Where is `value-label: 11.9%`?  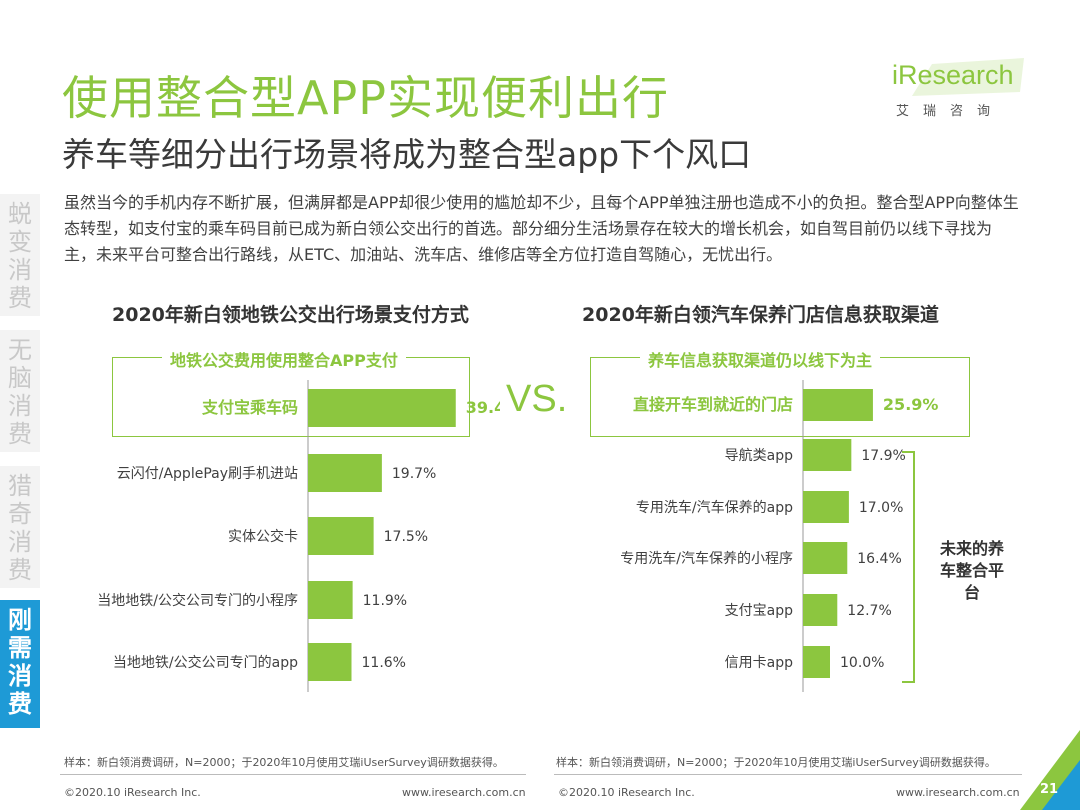 value-label: 11.9% is located at coordinates (385, 601).